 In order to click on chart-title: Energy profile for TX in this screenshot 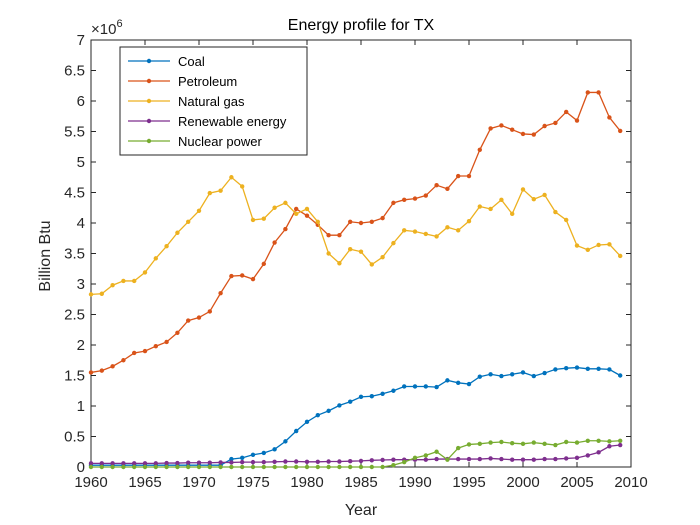, I will do `click(361, 25)`.